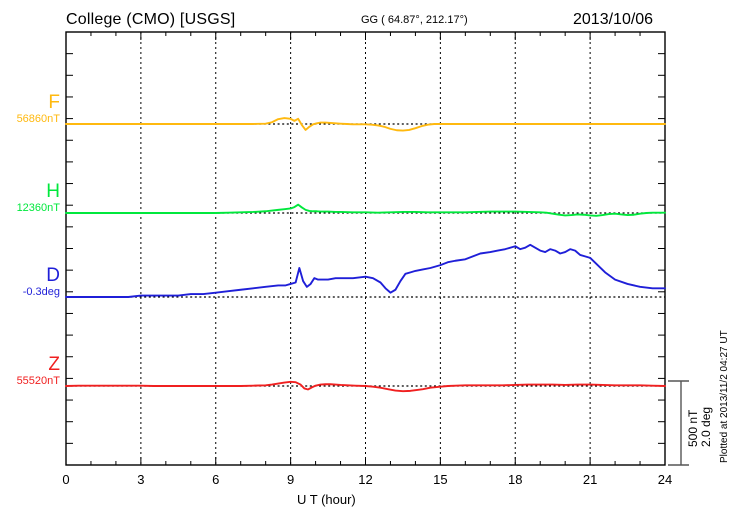 The height and width of the screenshot is (520, 730). I want to click on x-tick-label: 9, so click(290, 479).